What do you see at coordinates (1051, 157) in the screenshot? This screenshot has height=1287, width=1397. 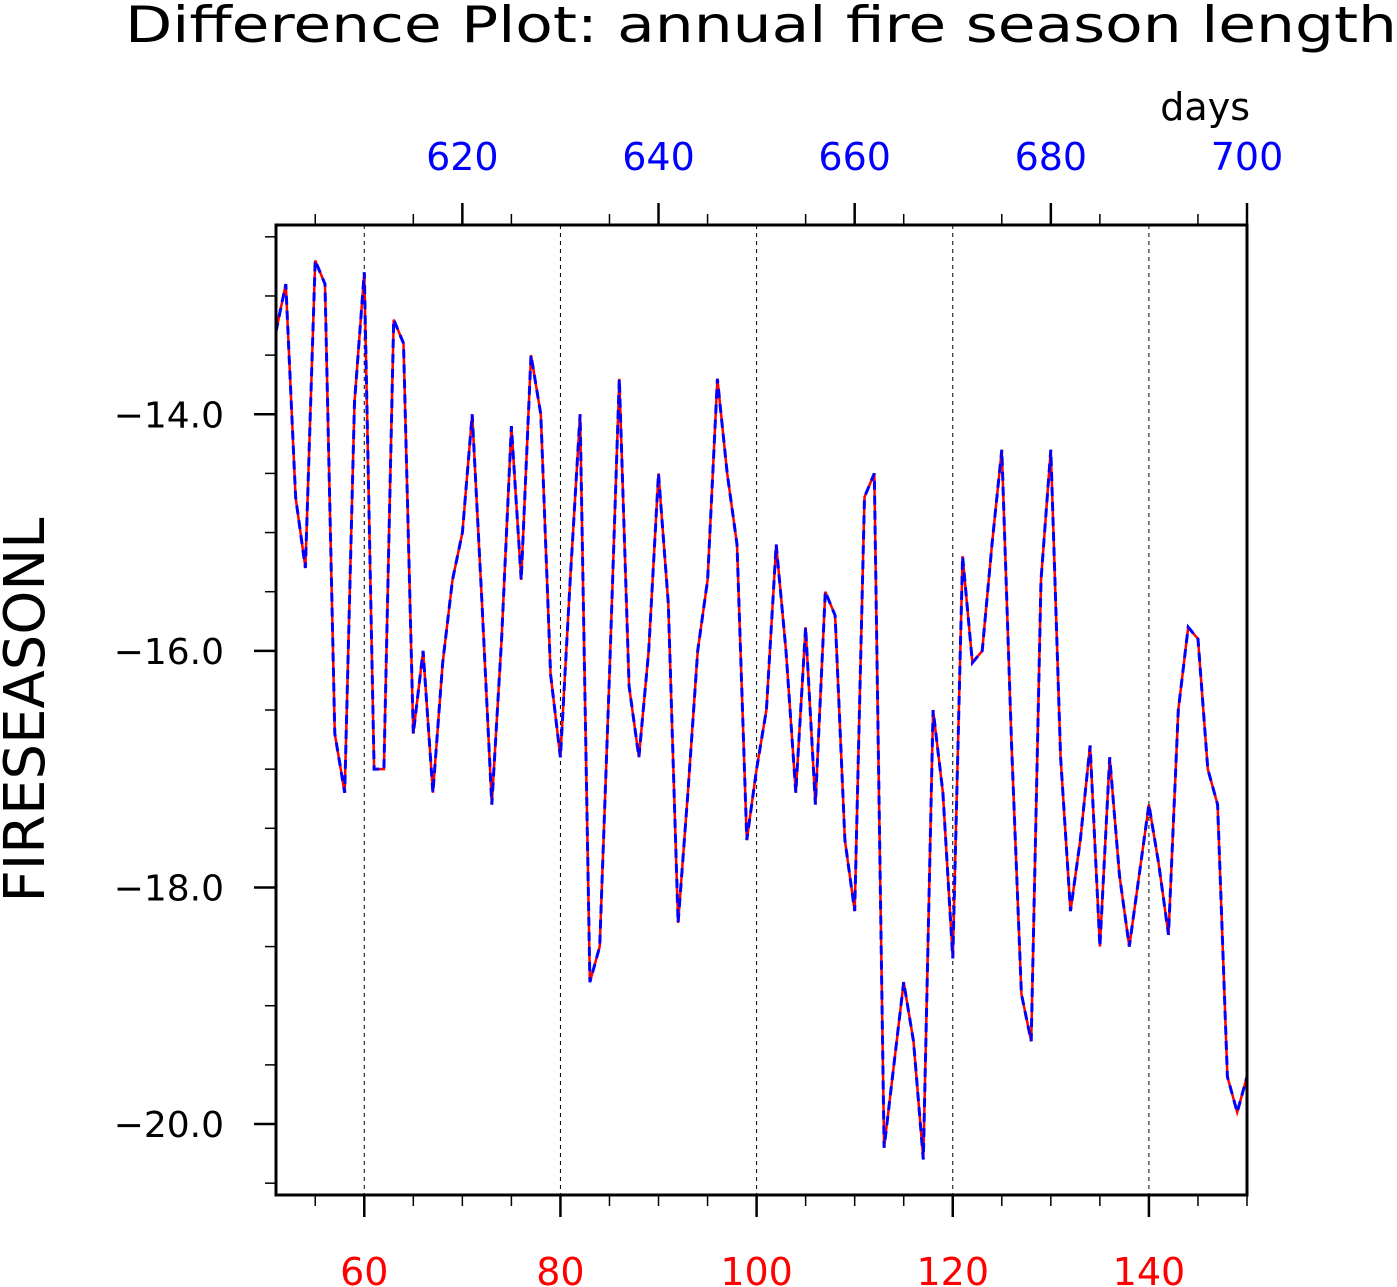 I see `x-top-tick-label-3: 680` at bounding box center [1051, 157].